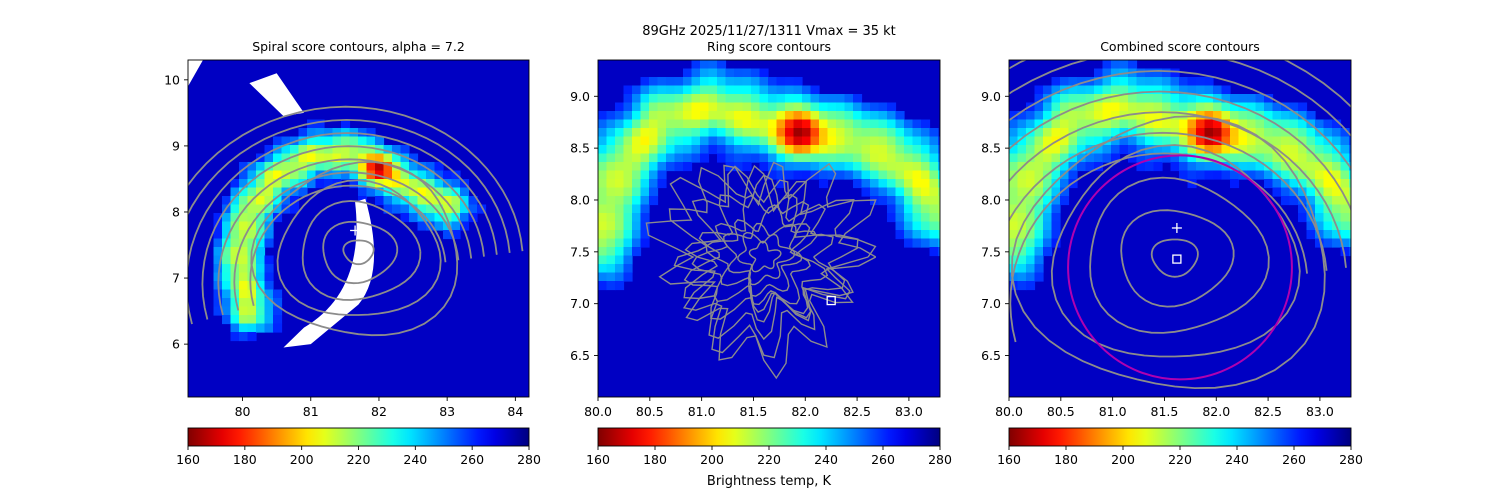 The height and width of the screenshot is (500, 1500). Describe the element at coordinates (176, 211) in the screenshot. I see `y-tick-label: 8` at that location.